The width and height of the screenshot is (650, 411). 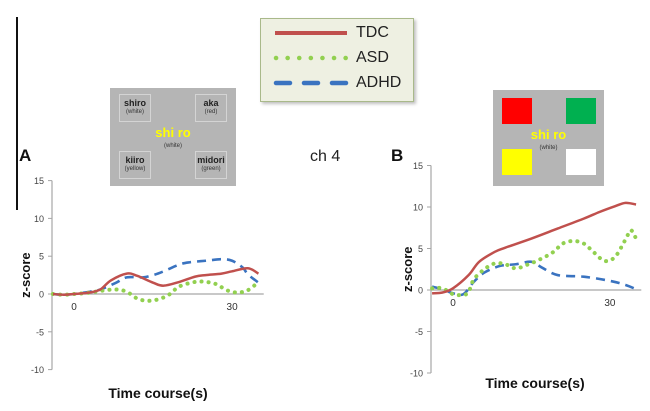 I want to click on color-swatch-red, so click(x=517, y=111).